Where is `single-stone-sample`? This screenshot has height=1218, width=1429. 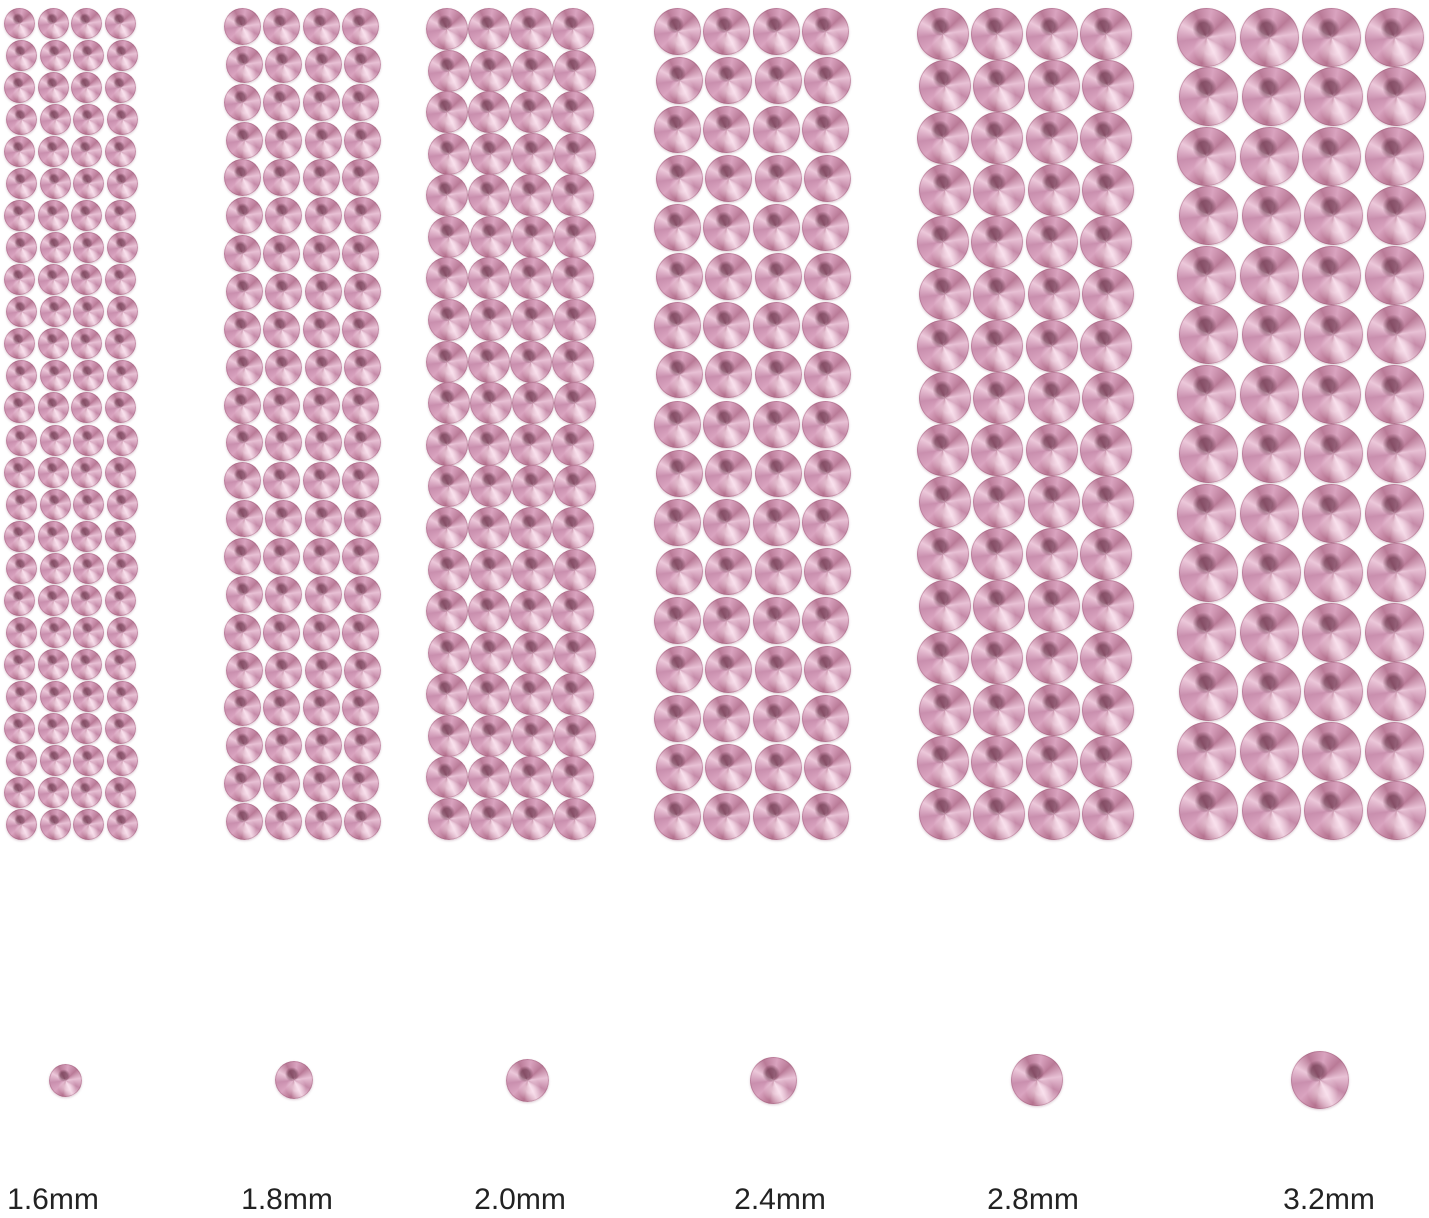 single-stone-sample is located at coordinates (1037, 1080).